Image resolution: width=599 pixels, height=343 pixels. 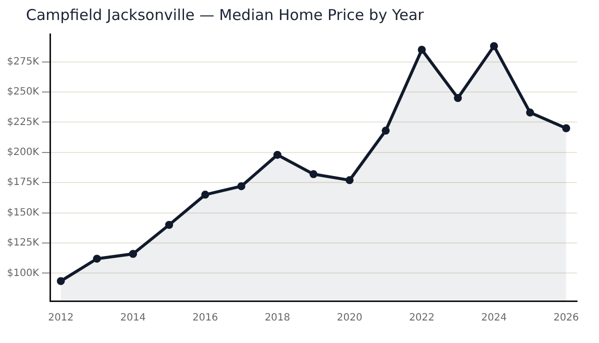 I want to click on y-tick-label: $150K, so click(x=23, y=212).